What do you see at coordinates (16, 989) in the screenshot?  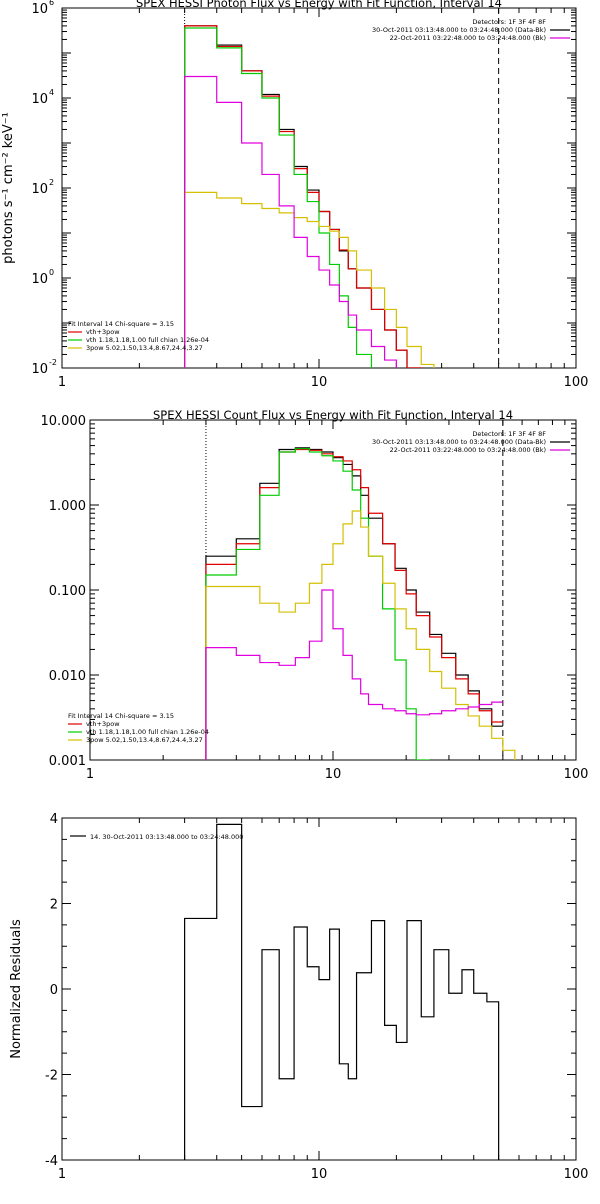 I see `y-axis-label: Normalized Residuals` at bounding box center [16, 989].